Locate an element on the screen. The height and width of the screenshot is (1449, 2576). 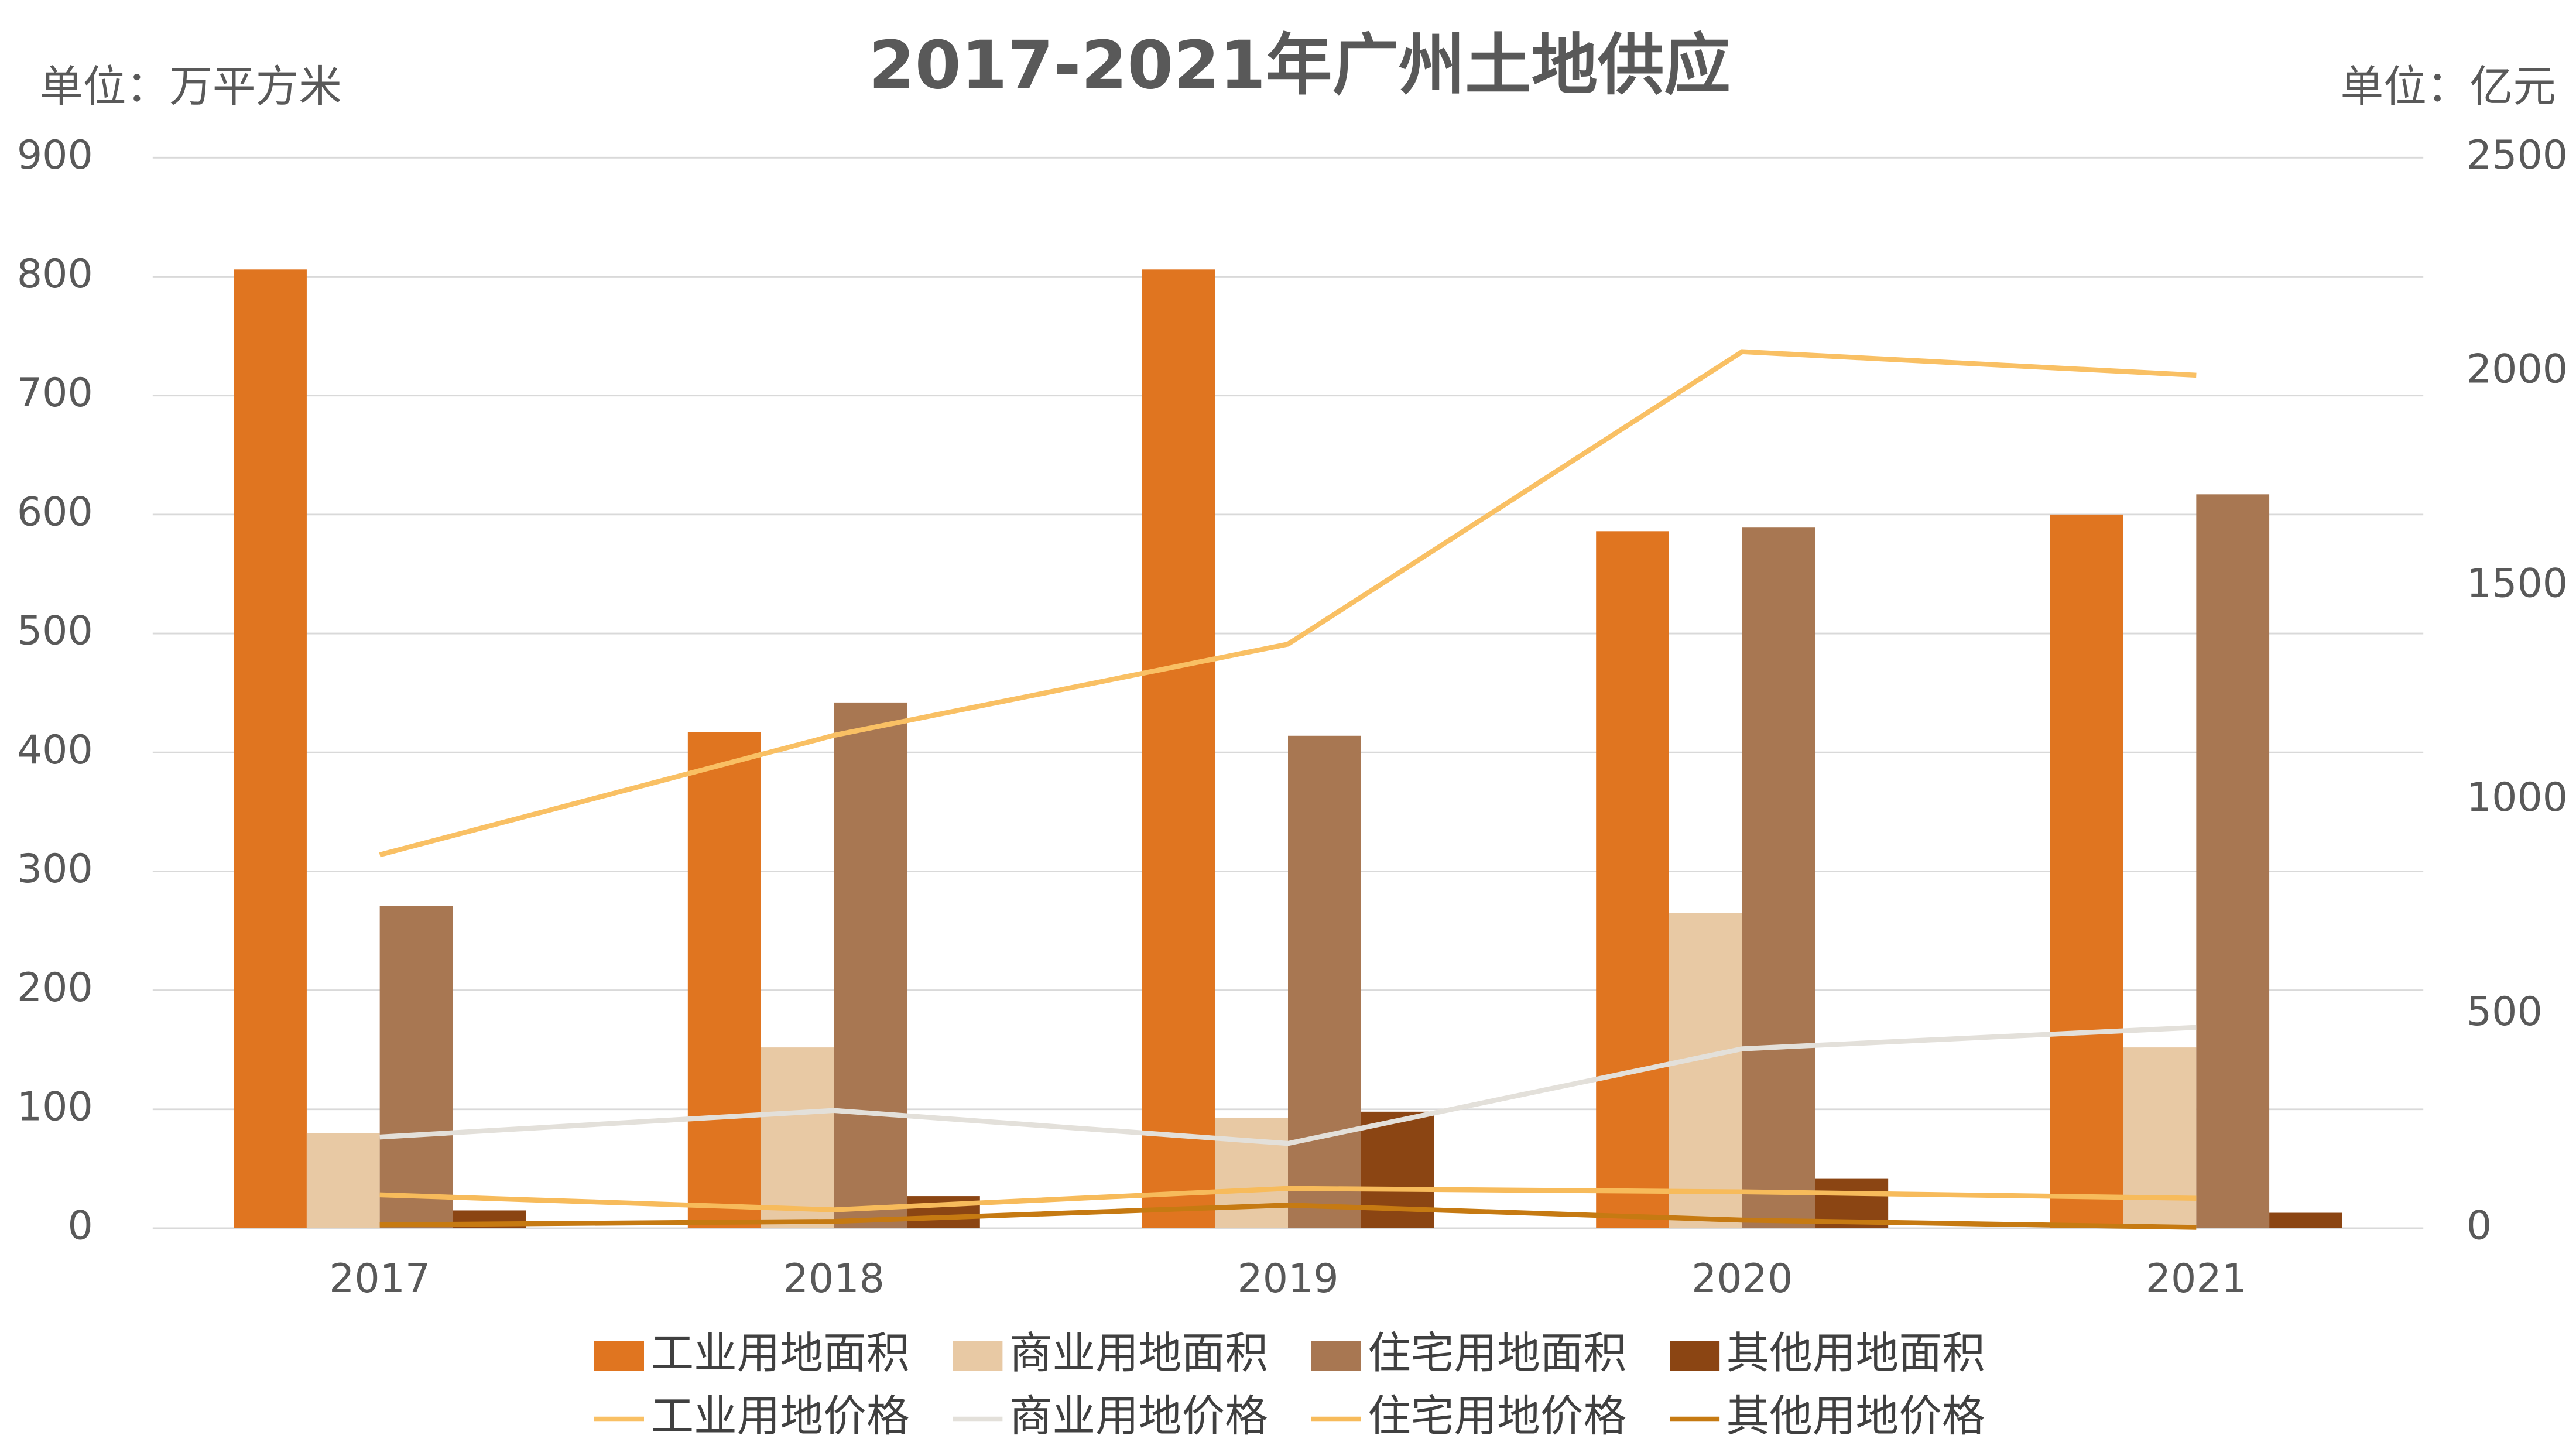
y2-tick-label: 1500 is located at coordinates (2517, 583).